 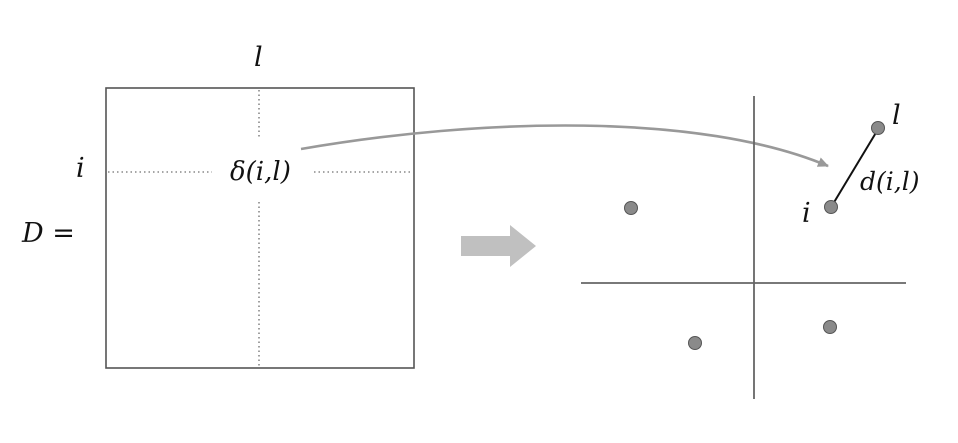 I want to click on matrix-column-label: l, so click(x=258, y=57).